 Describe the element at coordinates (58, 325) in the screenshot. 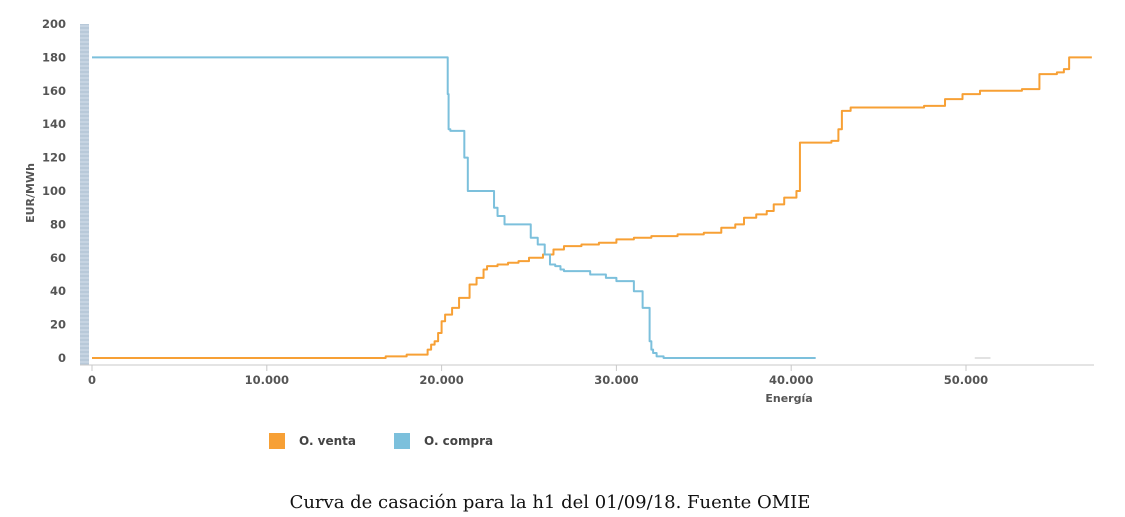

I see `y-tick-label: 20` at that location.